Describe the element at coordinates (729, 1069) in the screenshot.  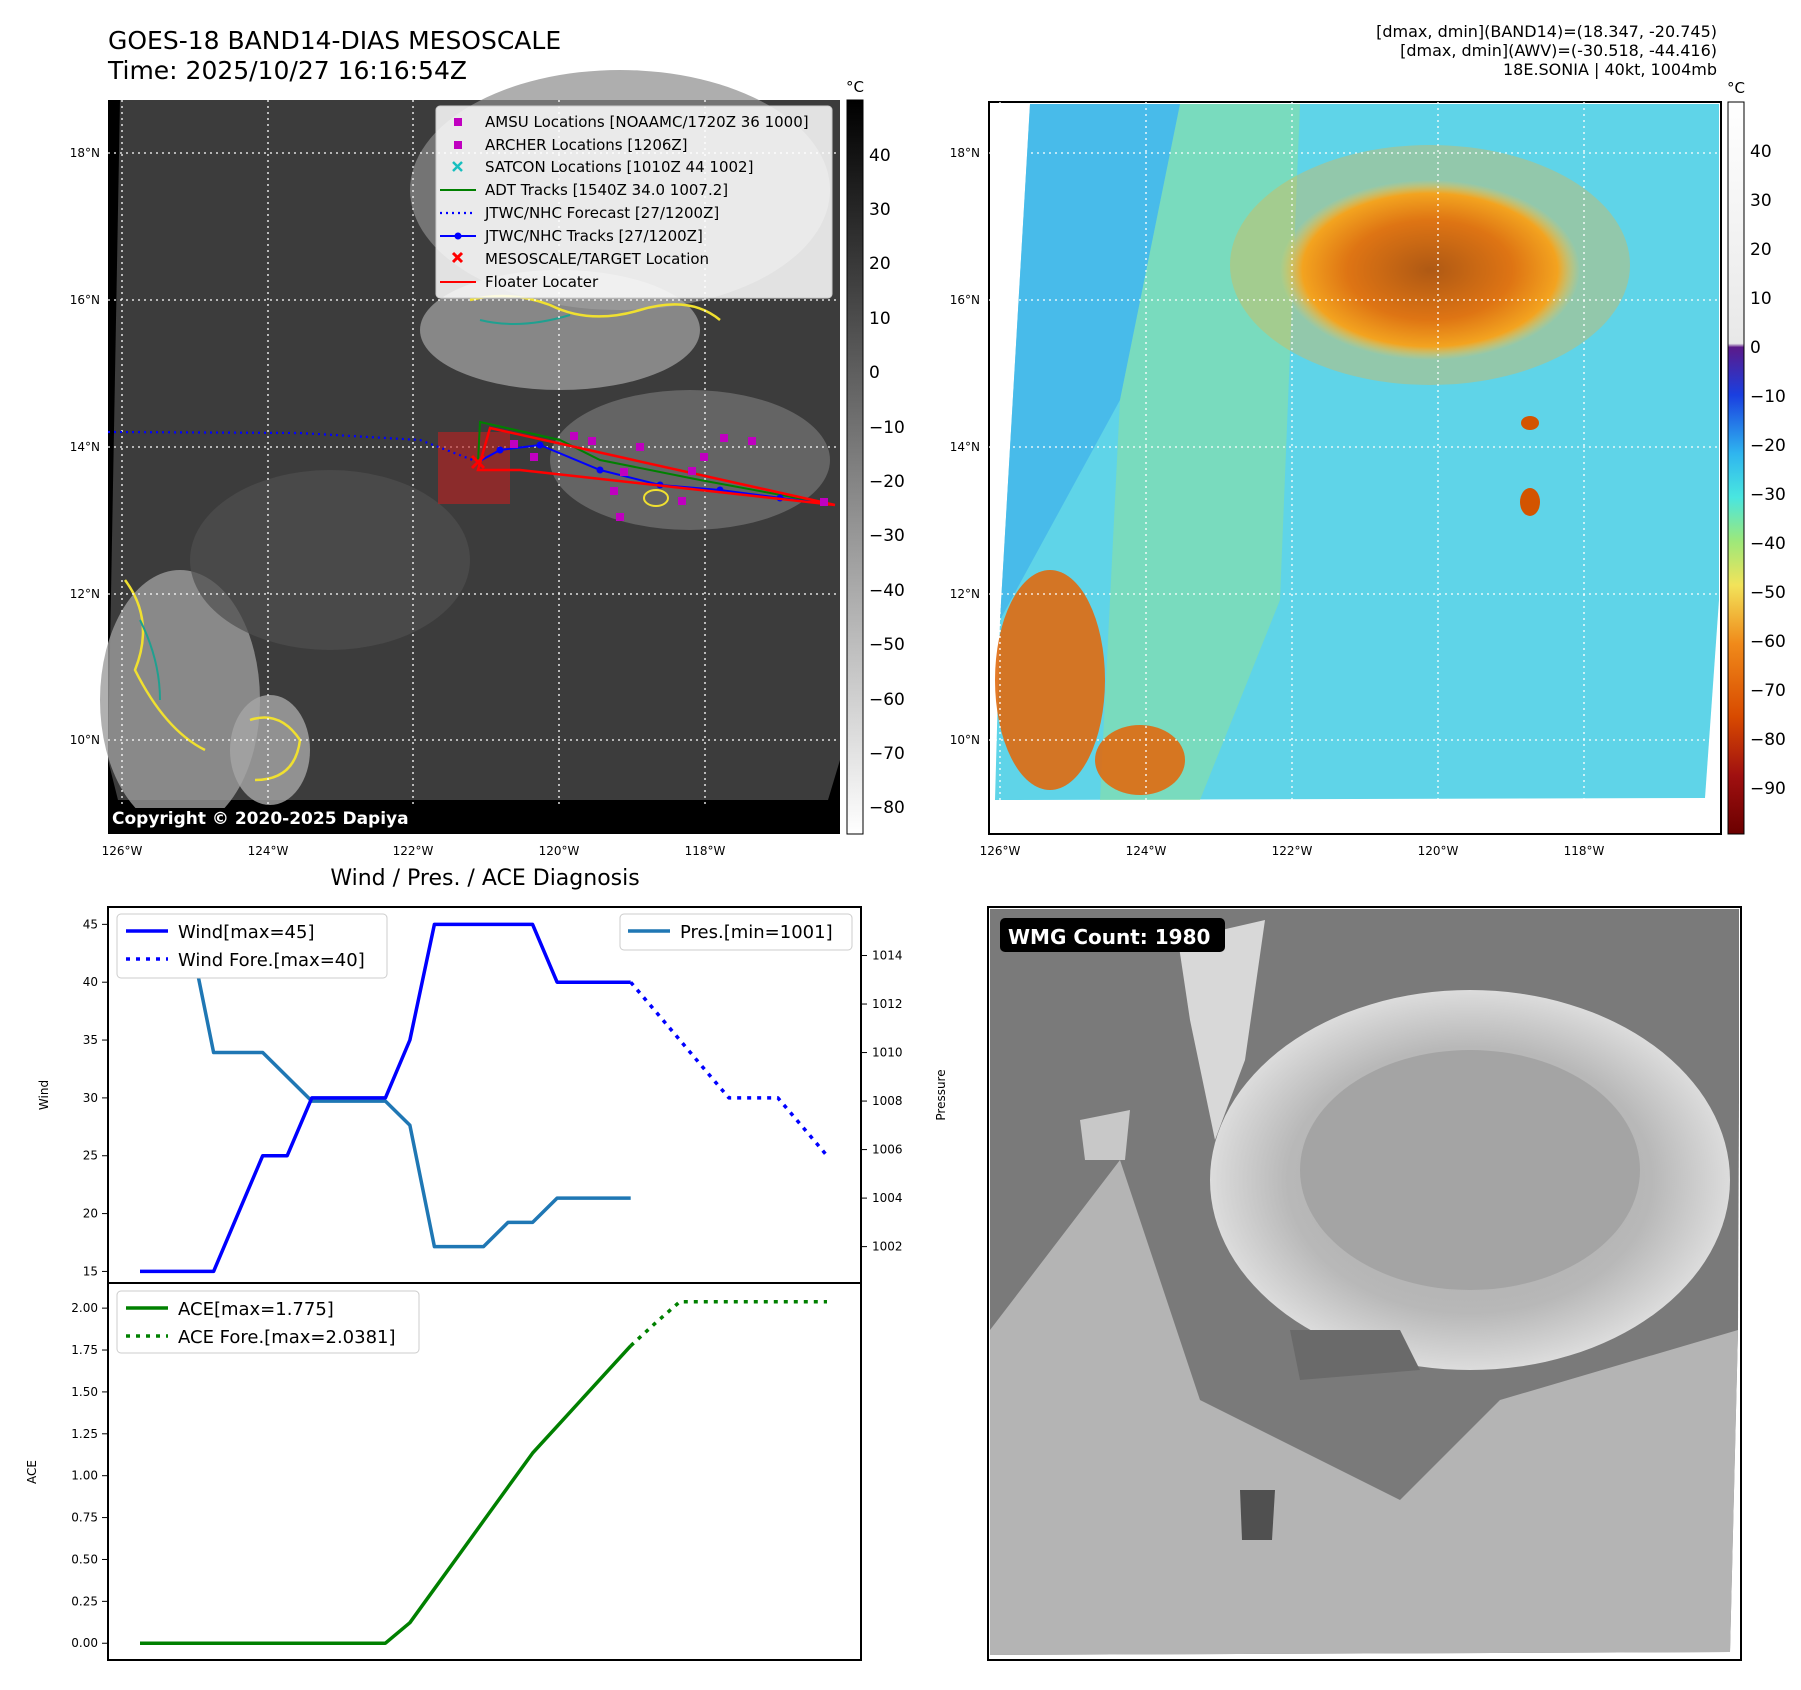
I see `wind-forecast-line` at that location.